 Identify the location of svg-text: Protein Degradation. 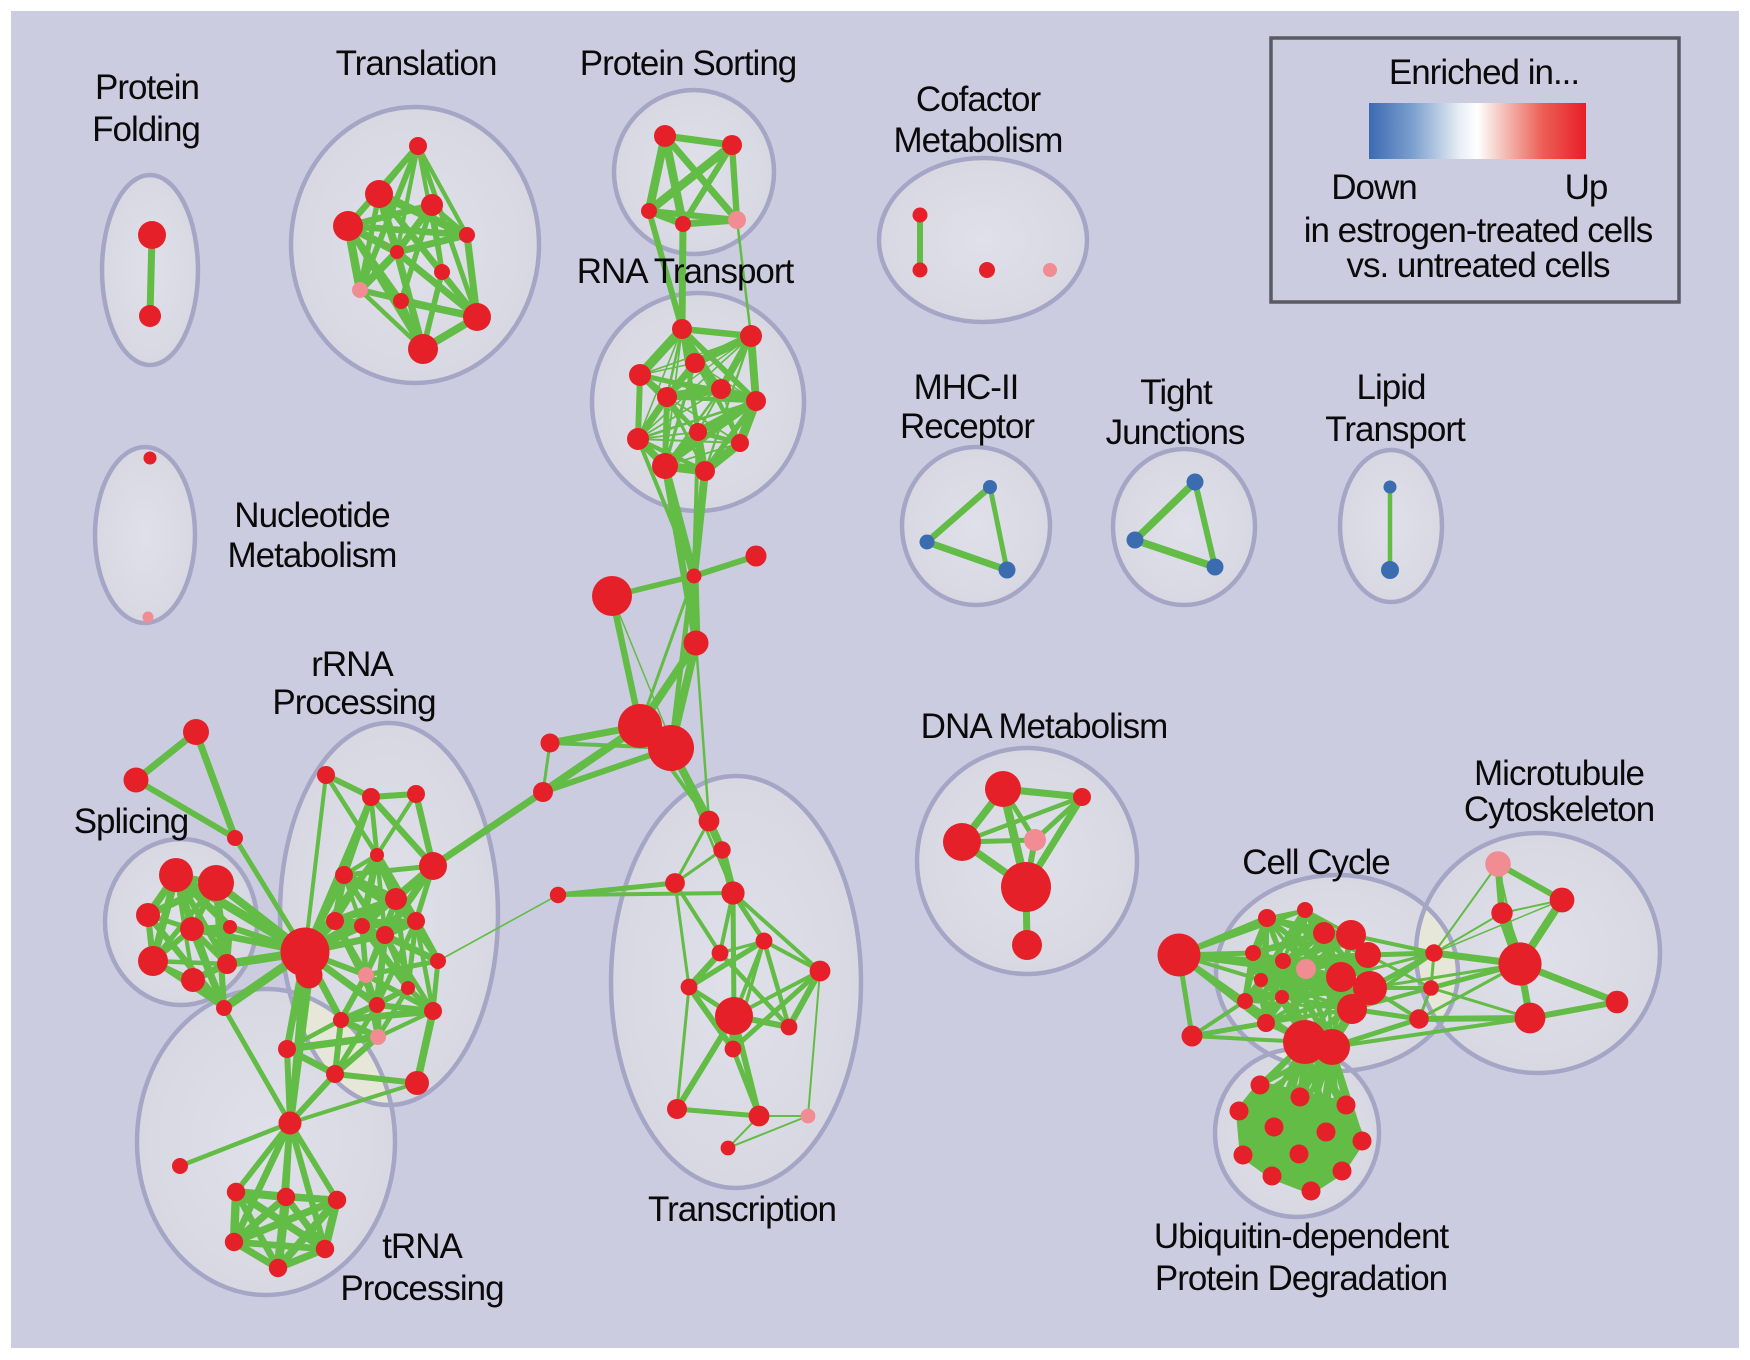
(1301, 1278).